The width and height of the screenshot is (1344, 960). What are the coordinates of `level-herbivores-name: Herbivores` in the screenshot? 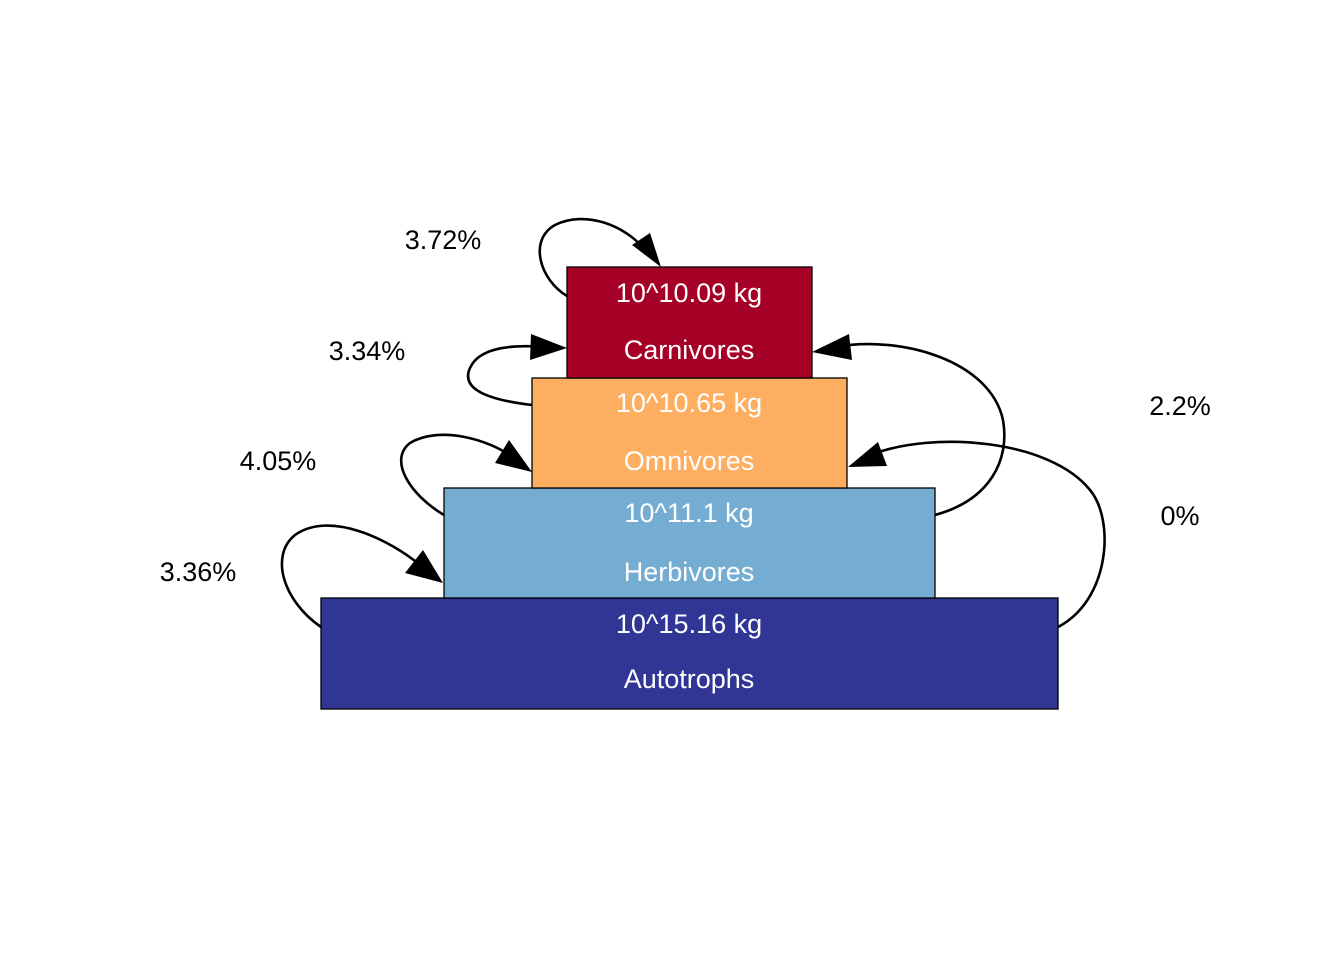 It's located at (689, 572).